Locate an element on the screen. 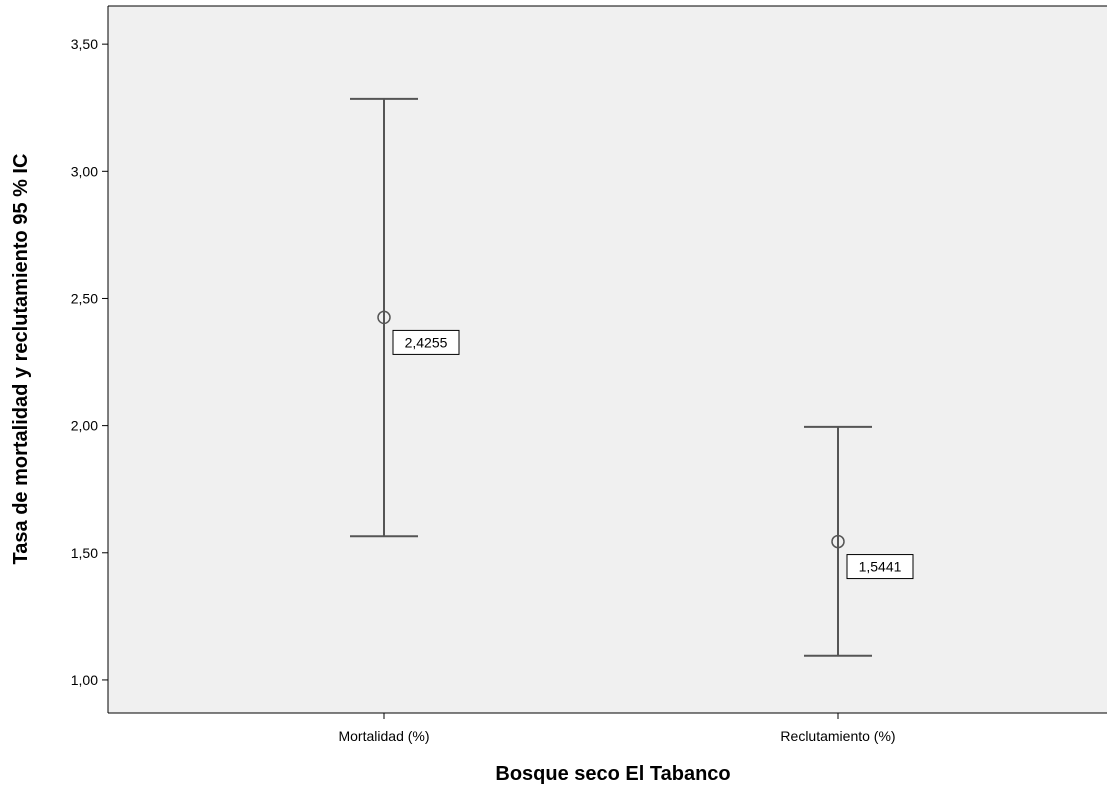 Image resolution: width=1107 pixels, height=786 pixels. data-label: 1,5441 is located at coordinates (880, 567).